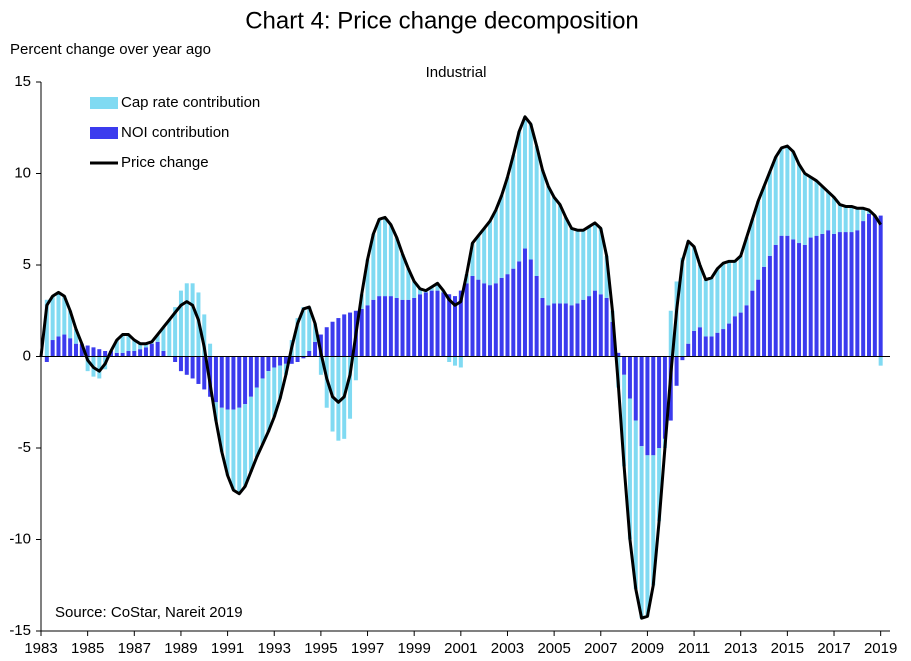 This screenshot has width=911, height=661. I want to click on subtitle: Industrial, so click(456, 72).